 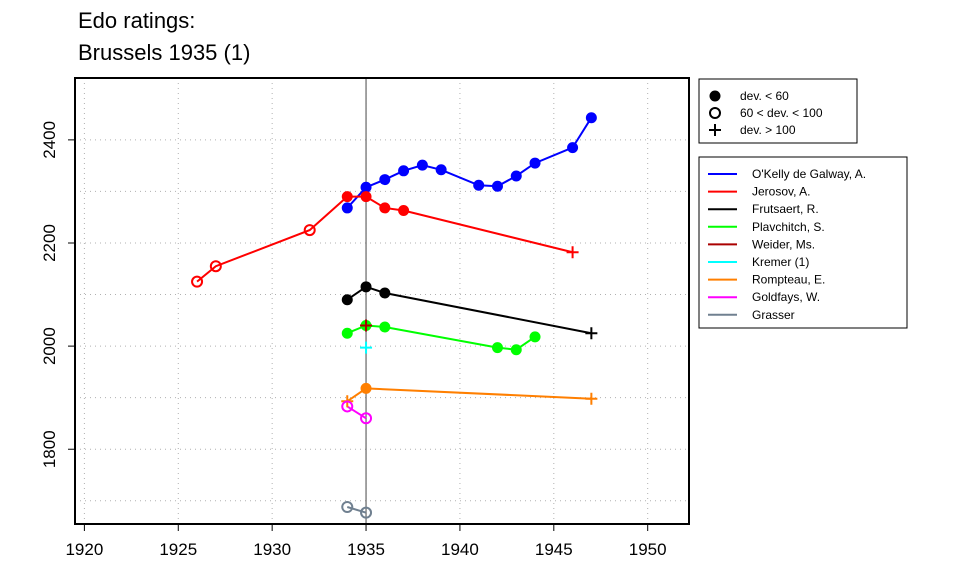 I want to click on series-legend-label: Grasser, so click(x=773, y=315).